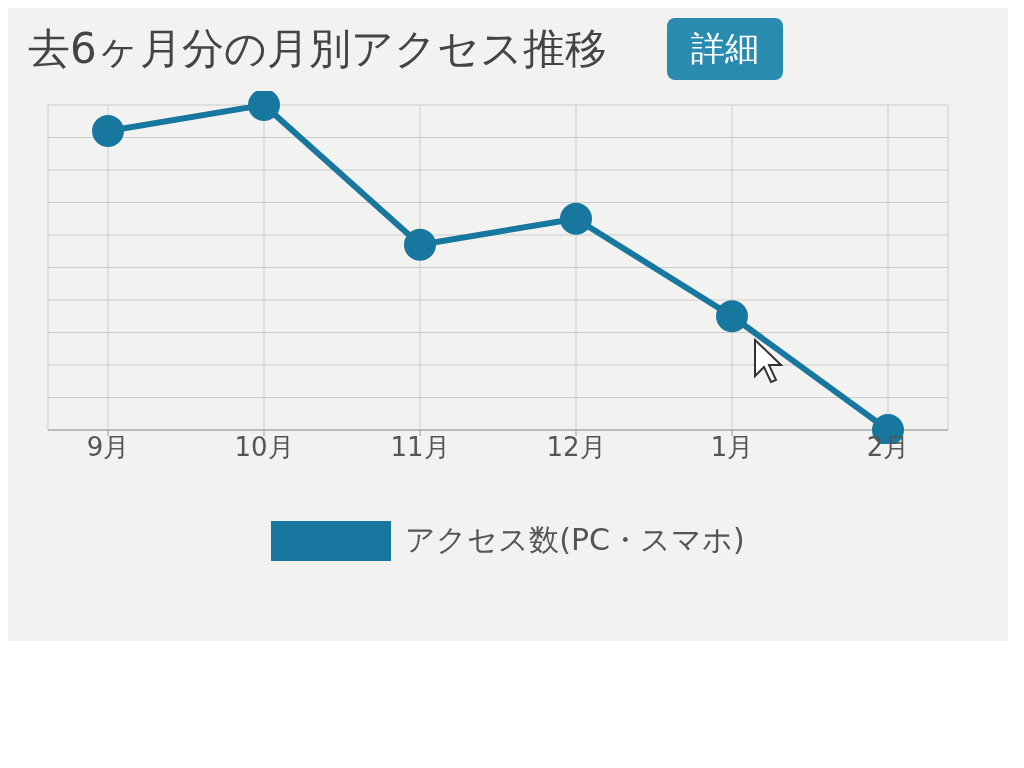  What do you see at coordinates (420, 447) in the screenshot?
I see `x-tick-label: 11月` at bounding box center [420, 447].